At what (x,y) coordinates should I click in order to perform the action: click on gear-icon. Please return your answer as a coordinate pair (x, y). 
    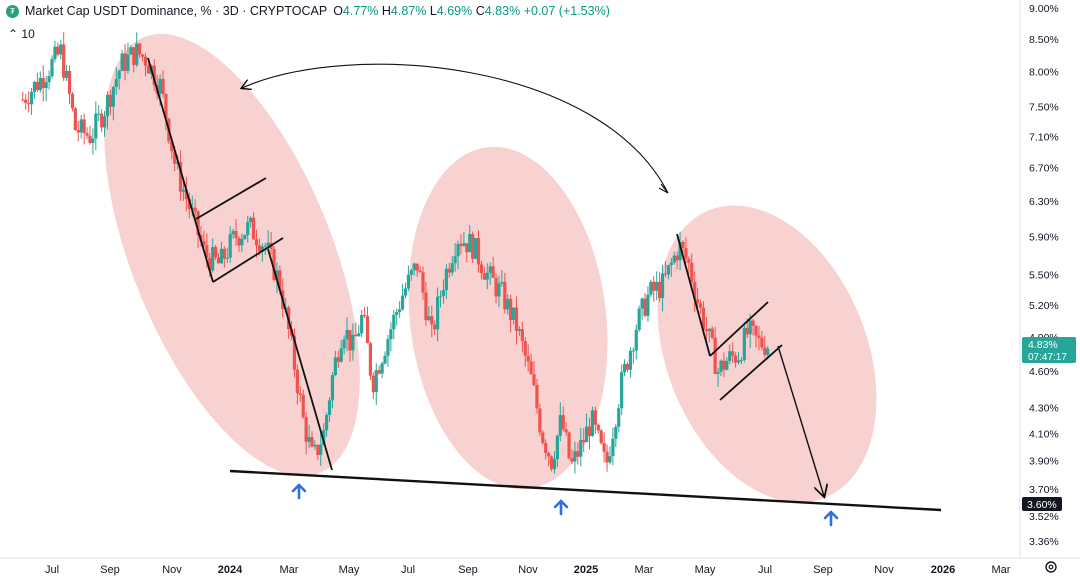
    Looking at the image, I should click on (1051, 567).